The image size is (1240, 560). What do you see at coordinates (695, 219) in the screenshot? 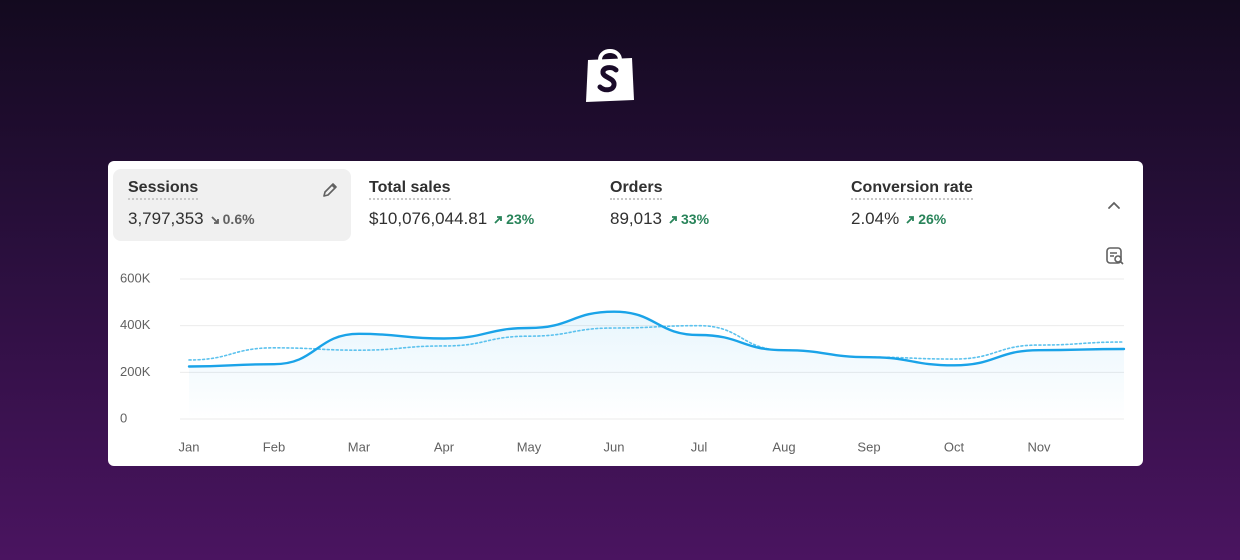
I see `change-text: 33%` at bounding box center [695, 219].